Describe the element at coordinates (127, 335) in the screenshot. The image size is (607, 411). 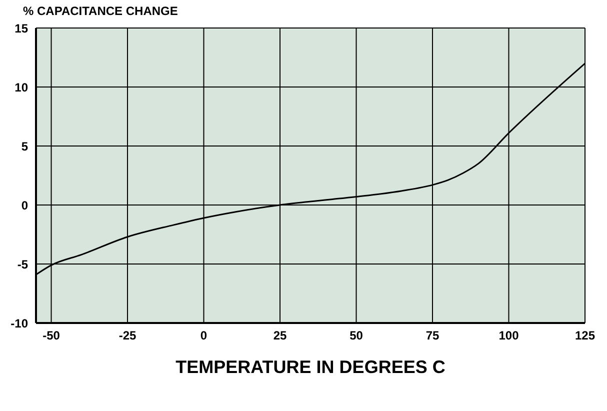
I see `x-tick-label: -25` at that location.